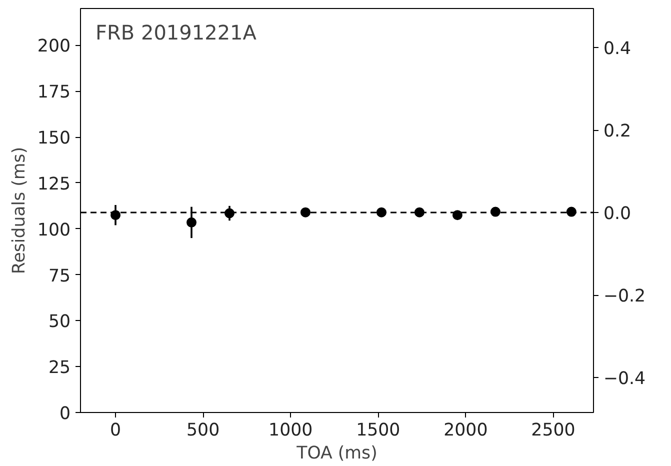  Describe the element at coordinates (618, 49) in the screenshot. I see `y2-tick-label: 0.4` at that location.